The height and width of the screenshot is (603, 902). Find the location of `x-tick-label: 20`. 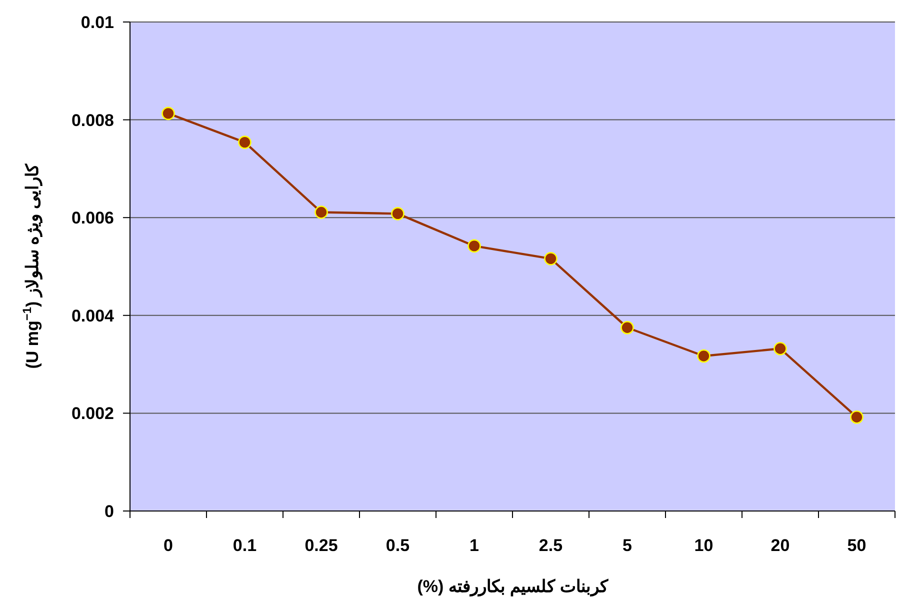

x-tick-label: 20 is located at coordinates (780, 545).